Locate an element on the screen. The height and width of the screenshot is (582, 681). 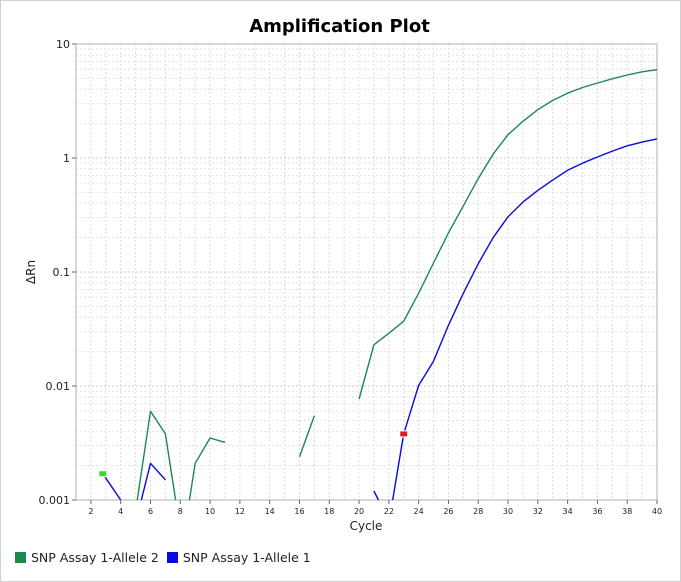
x-axis-label: Cycle is located at coordinates (366, 526).